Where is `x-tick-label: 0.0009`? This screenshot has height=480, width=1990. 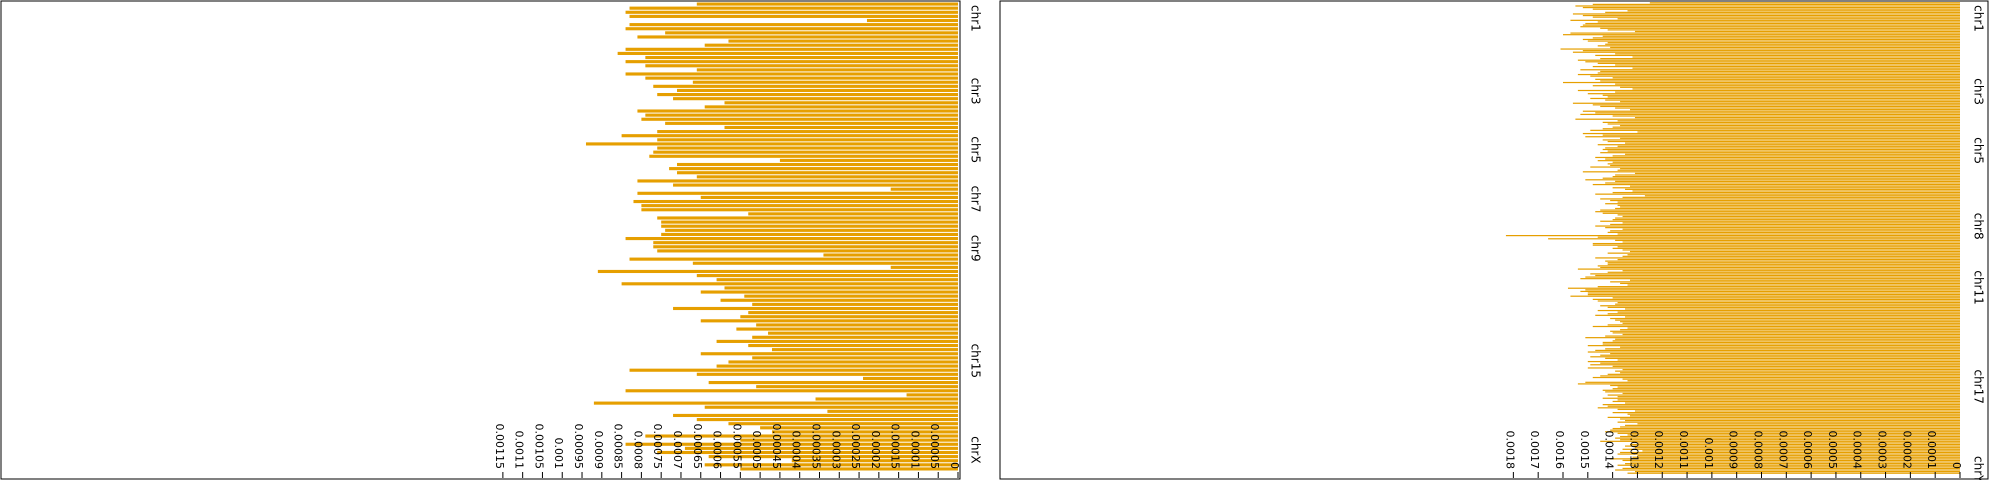 x-tick-label: 0.0009 is located at coordinates (598, 450).